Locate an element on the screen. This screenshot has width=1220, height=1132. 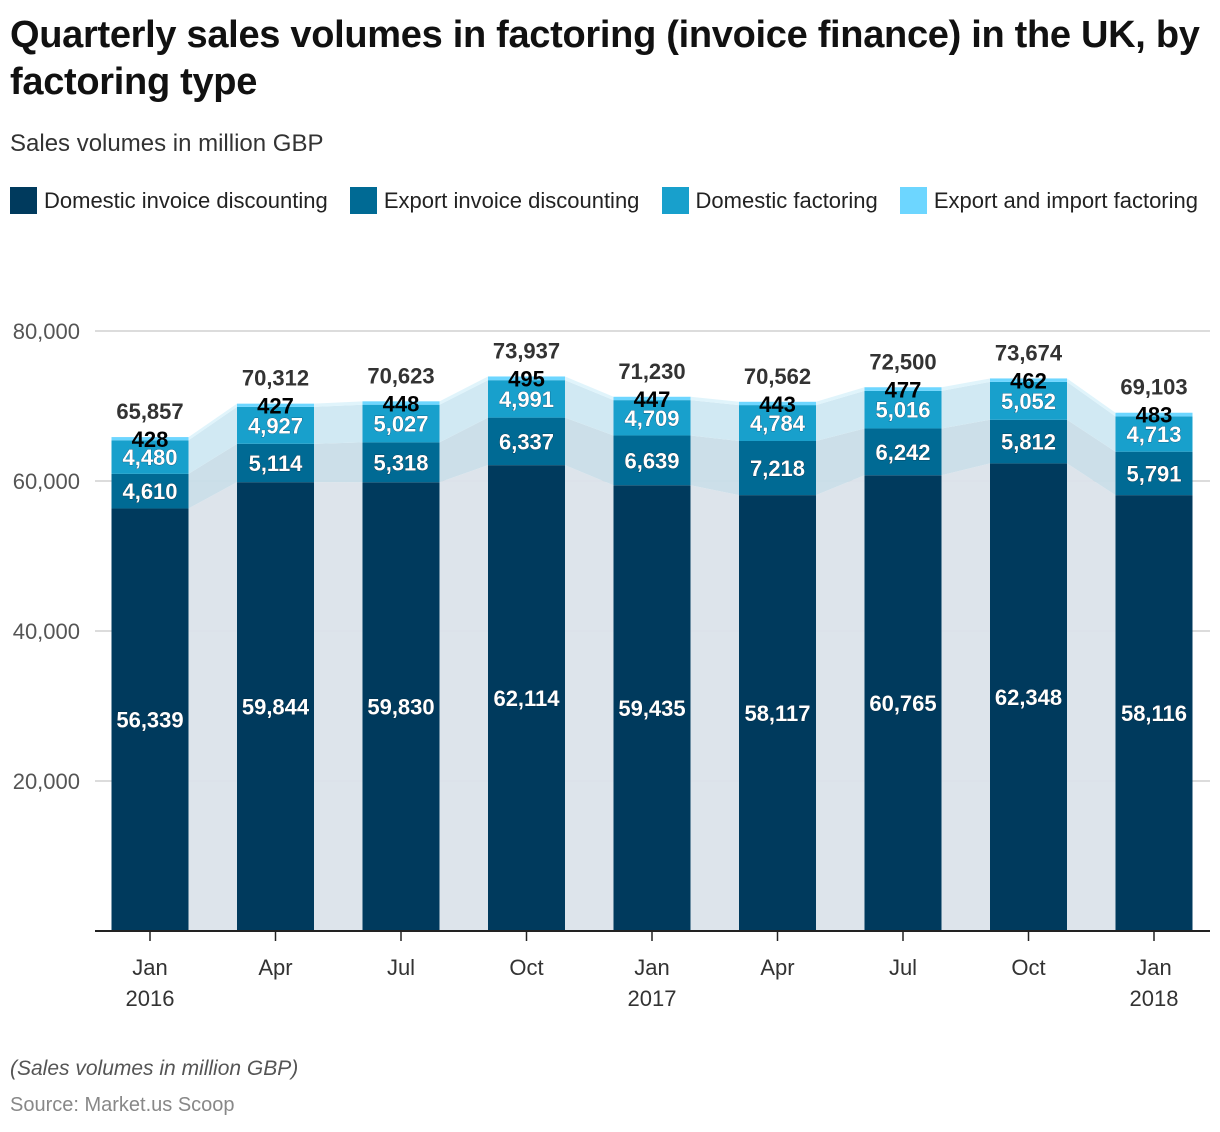
y-tick-label: 40,000 is located at coordinates (46, 631).